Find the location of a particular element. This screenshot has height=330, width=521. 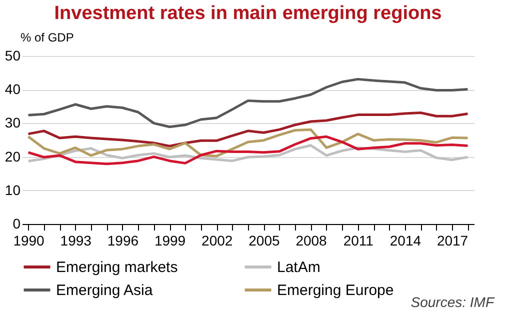

x-tick-label: 1999 is located at coordinates (170, 240).